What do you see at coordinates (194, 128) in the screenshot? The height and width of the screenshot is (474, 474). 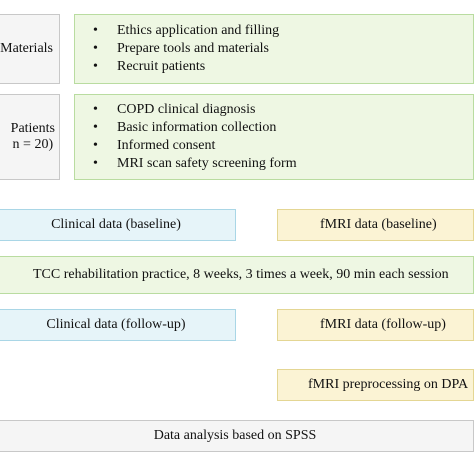 I see `list-item: Basic information collection` at bounding box center [194, 128].